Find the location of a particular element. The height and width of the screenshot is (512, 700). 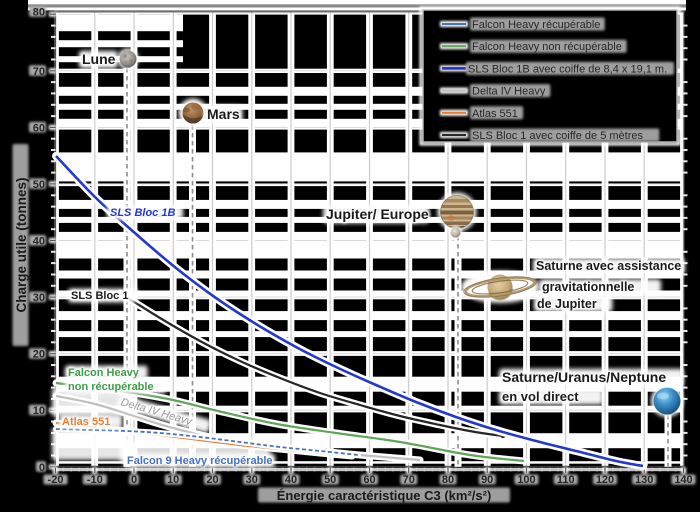

svg-text: Falcon 9 Heavy récupérable is located at coordinates (200, 461).